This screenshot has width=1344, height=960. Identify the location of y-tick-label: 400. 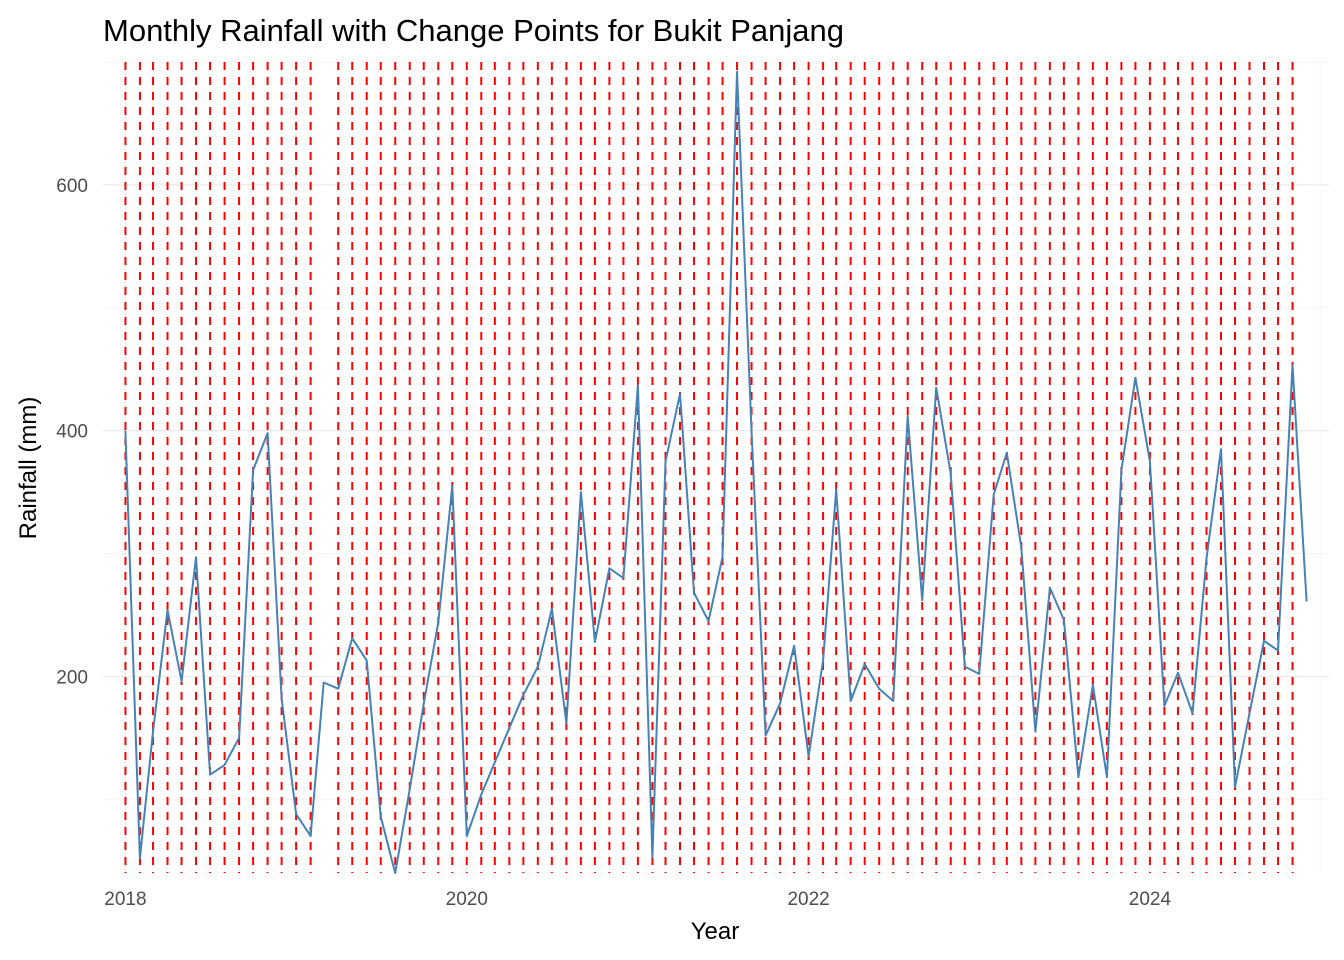
(72, 432).